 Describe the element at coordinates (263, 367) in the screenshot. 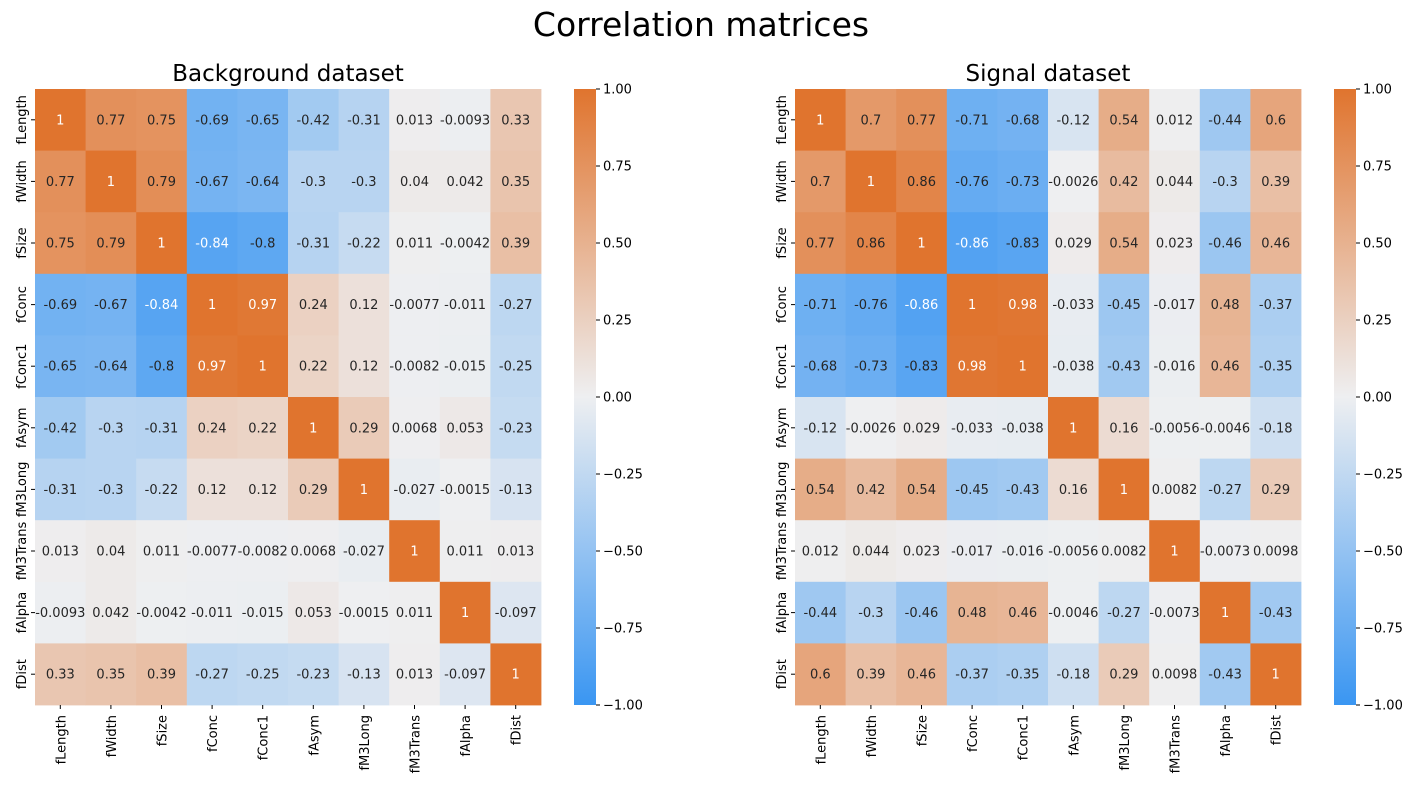

I see `cell-value-label: 1` at that location.